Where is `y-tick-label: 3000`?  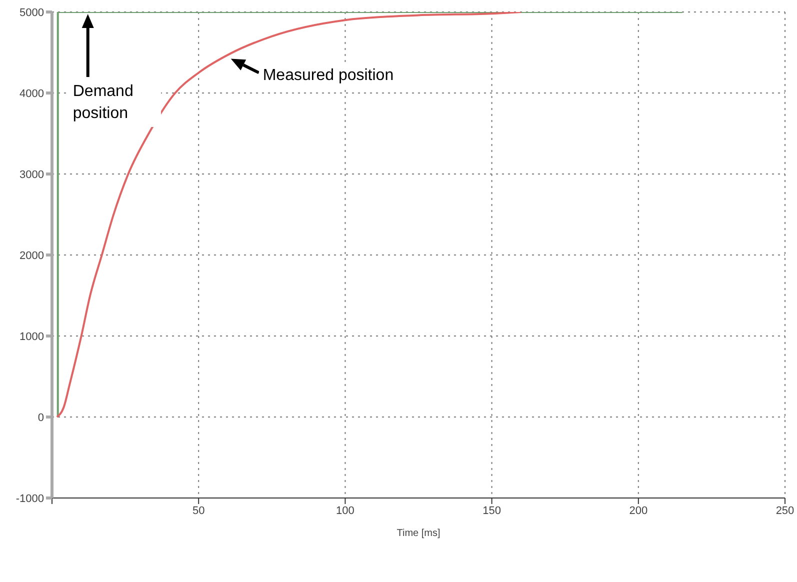
y-tick-label: 3000 is located at coordinates (32, 174).